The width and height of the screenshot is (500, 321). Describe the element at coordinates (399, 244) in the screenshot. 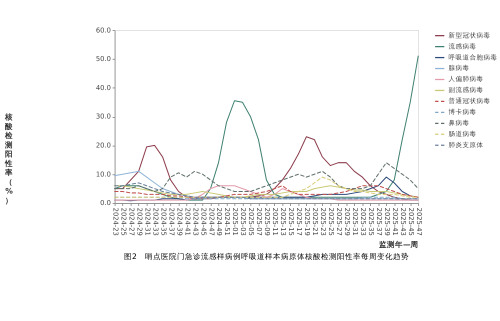

I see `x-axis-title: 监测年—周` at that location.